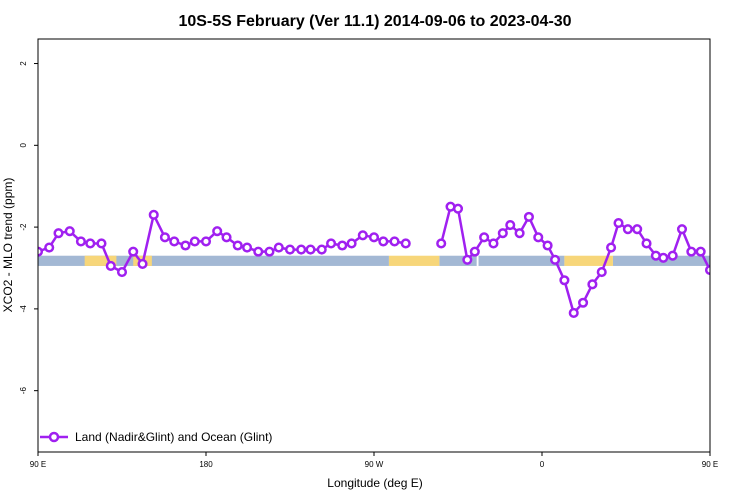 This screenshot has height=500, width=750. I want to click on y-axis-label: XCO2 - MLO trend (ppm), so click(8, 245).